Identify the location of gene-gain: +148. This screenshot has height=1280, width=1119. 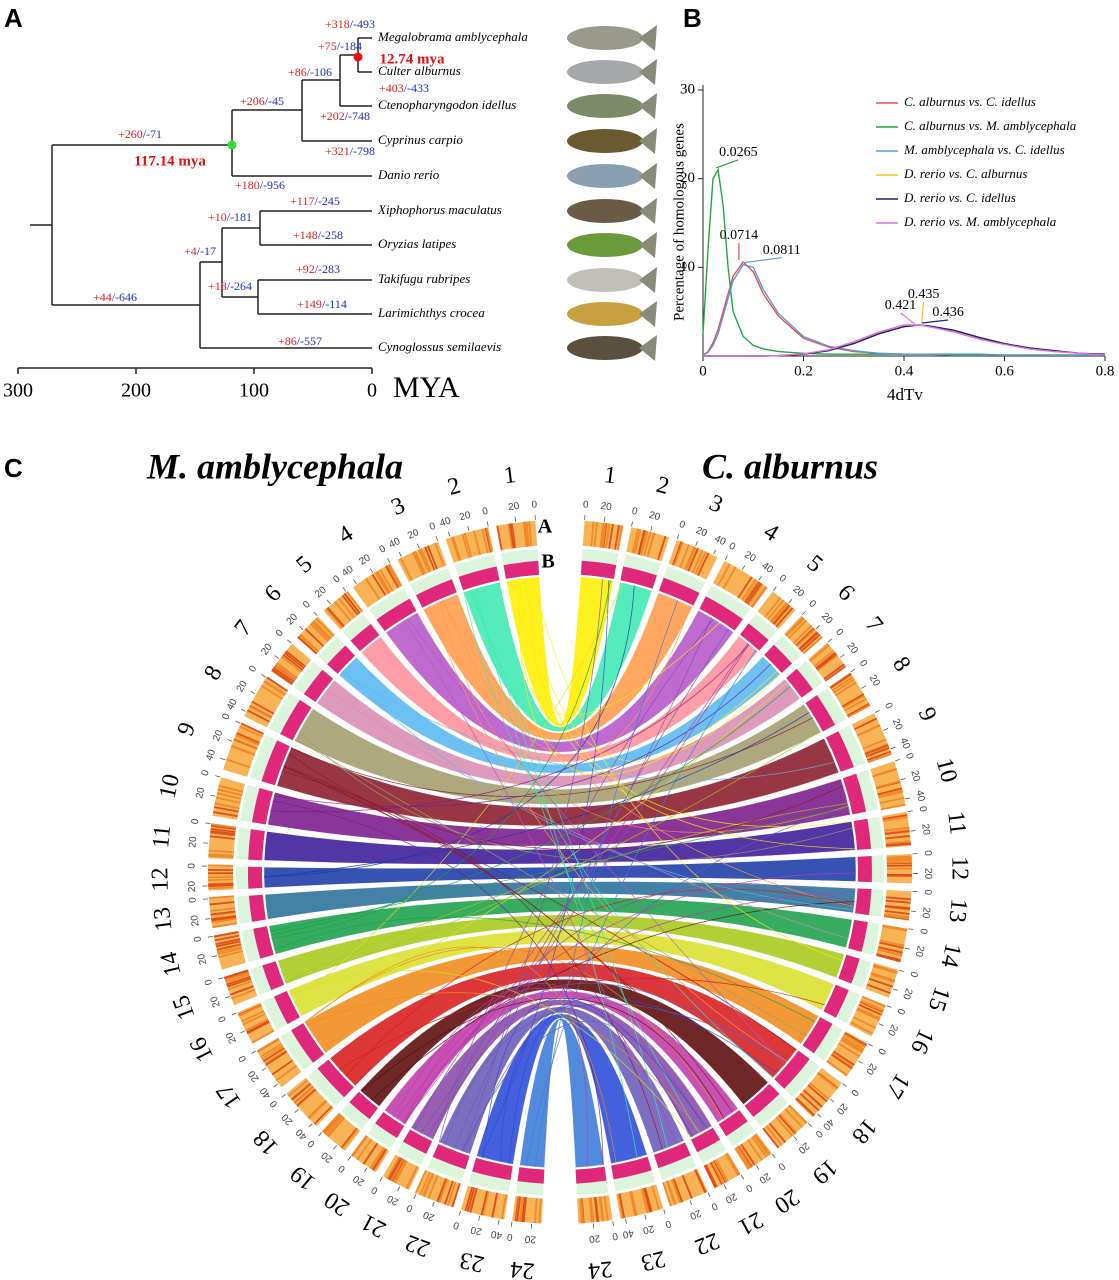
(305, 235).